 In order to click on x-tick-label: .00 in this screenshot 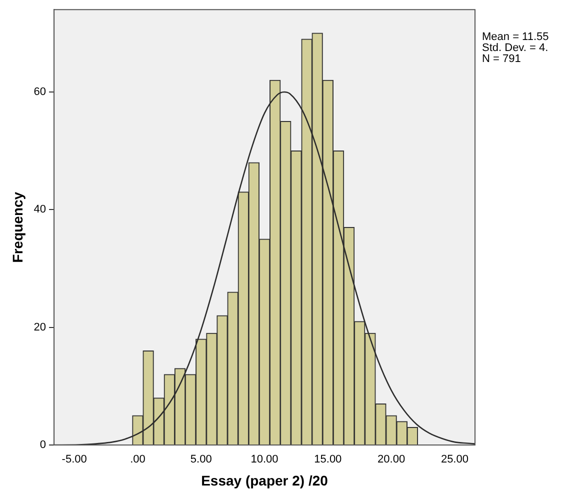, I will do `click(138, 460)`.